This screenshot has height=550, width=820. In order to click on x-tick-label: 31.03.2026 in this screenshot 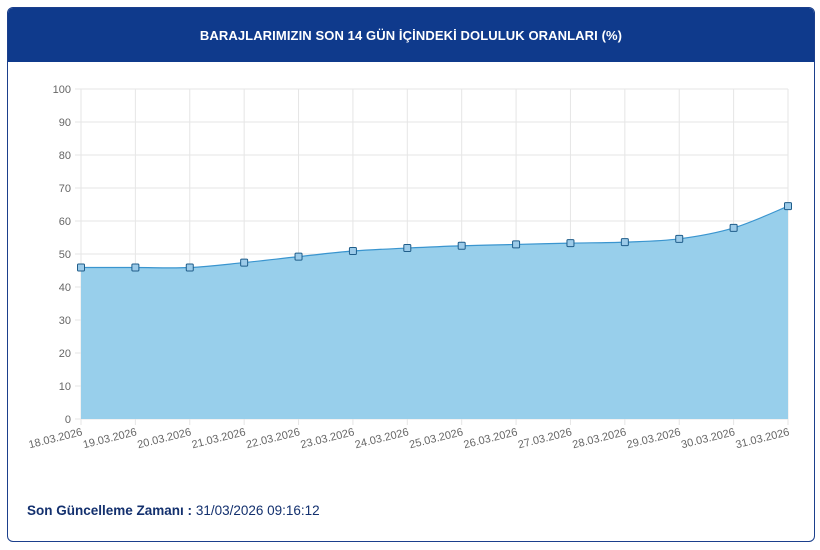, I will do `click(762, 438)`.